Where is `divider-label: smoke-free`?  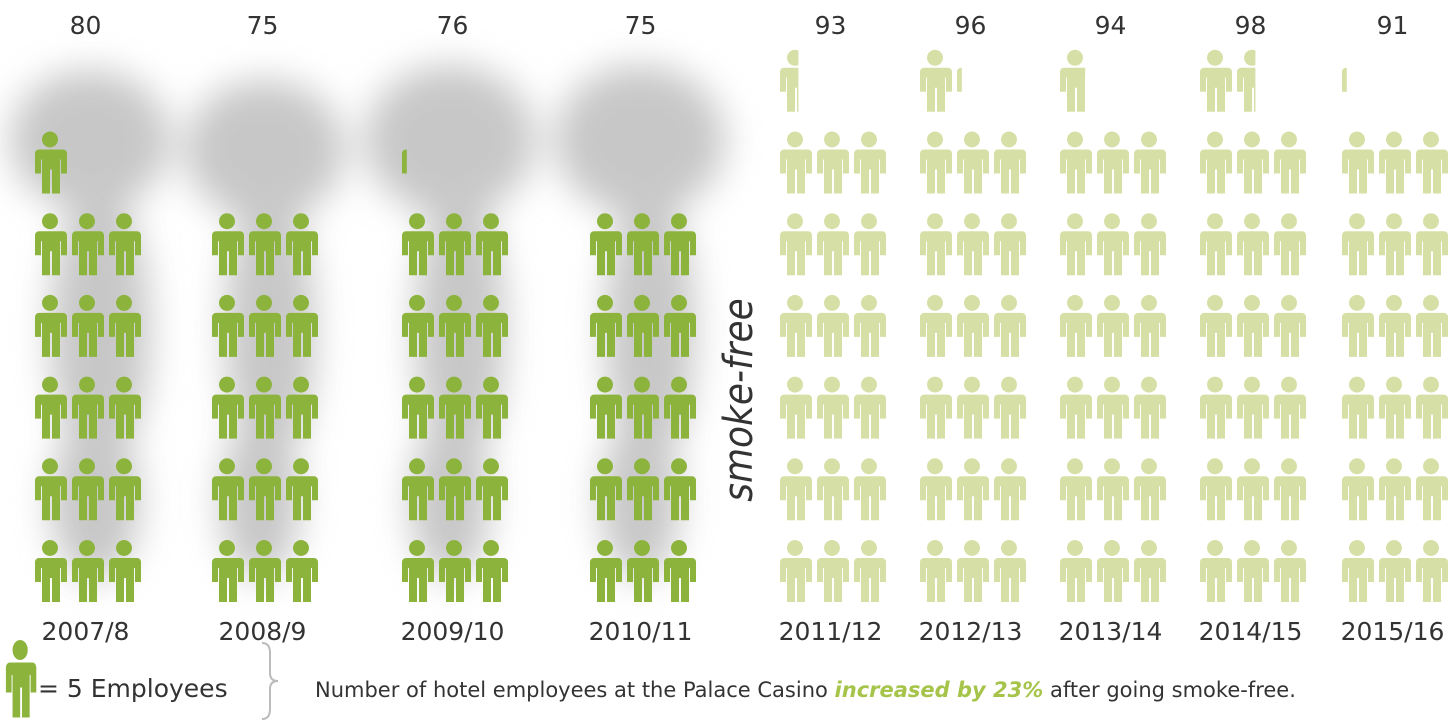 divider-label: smoke-free is located at coordinates (739, 400).